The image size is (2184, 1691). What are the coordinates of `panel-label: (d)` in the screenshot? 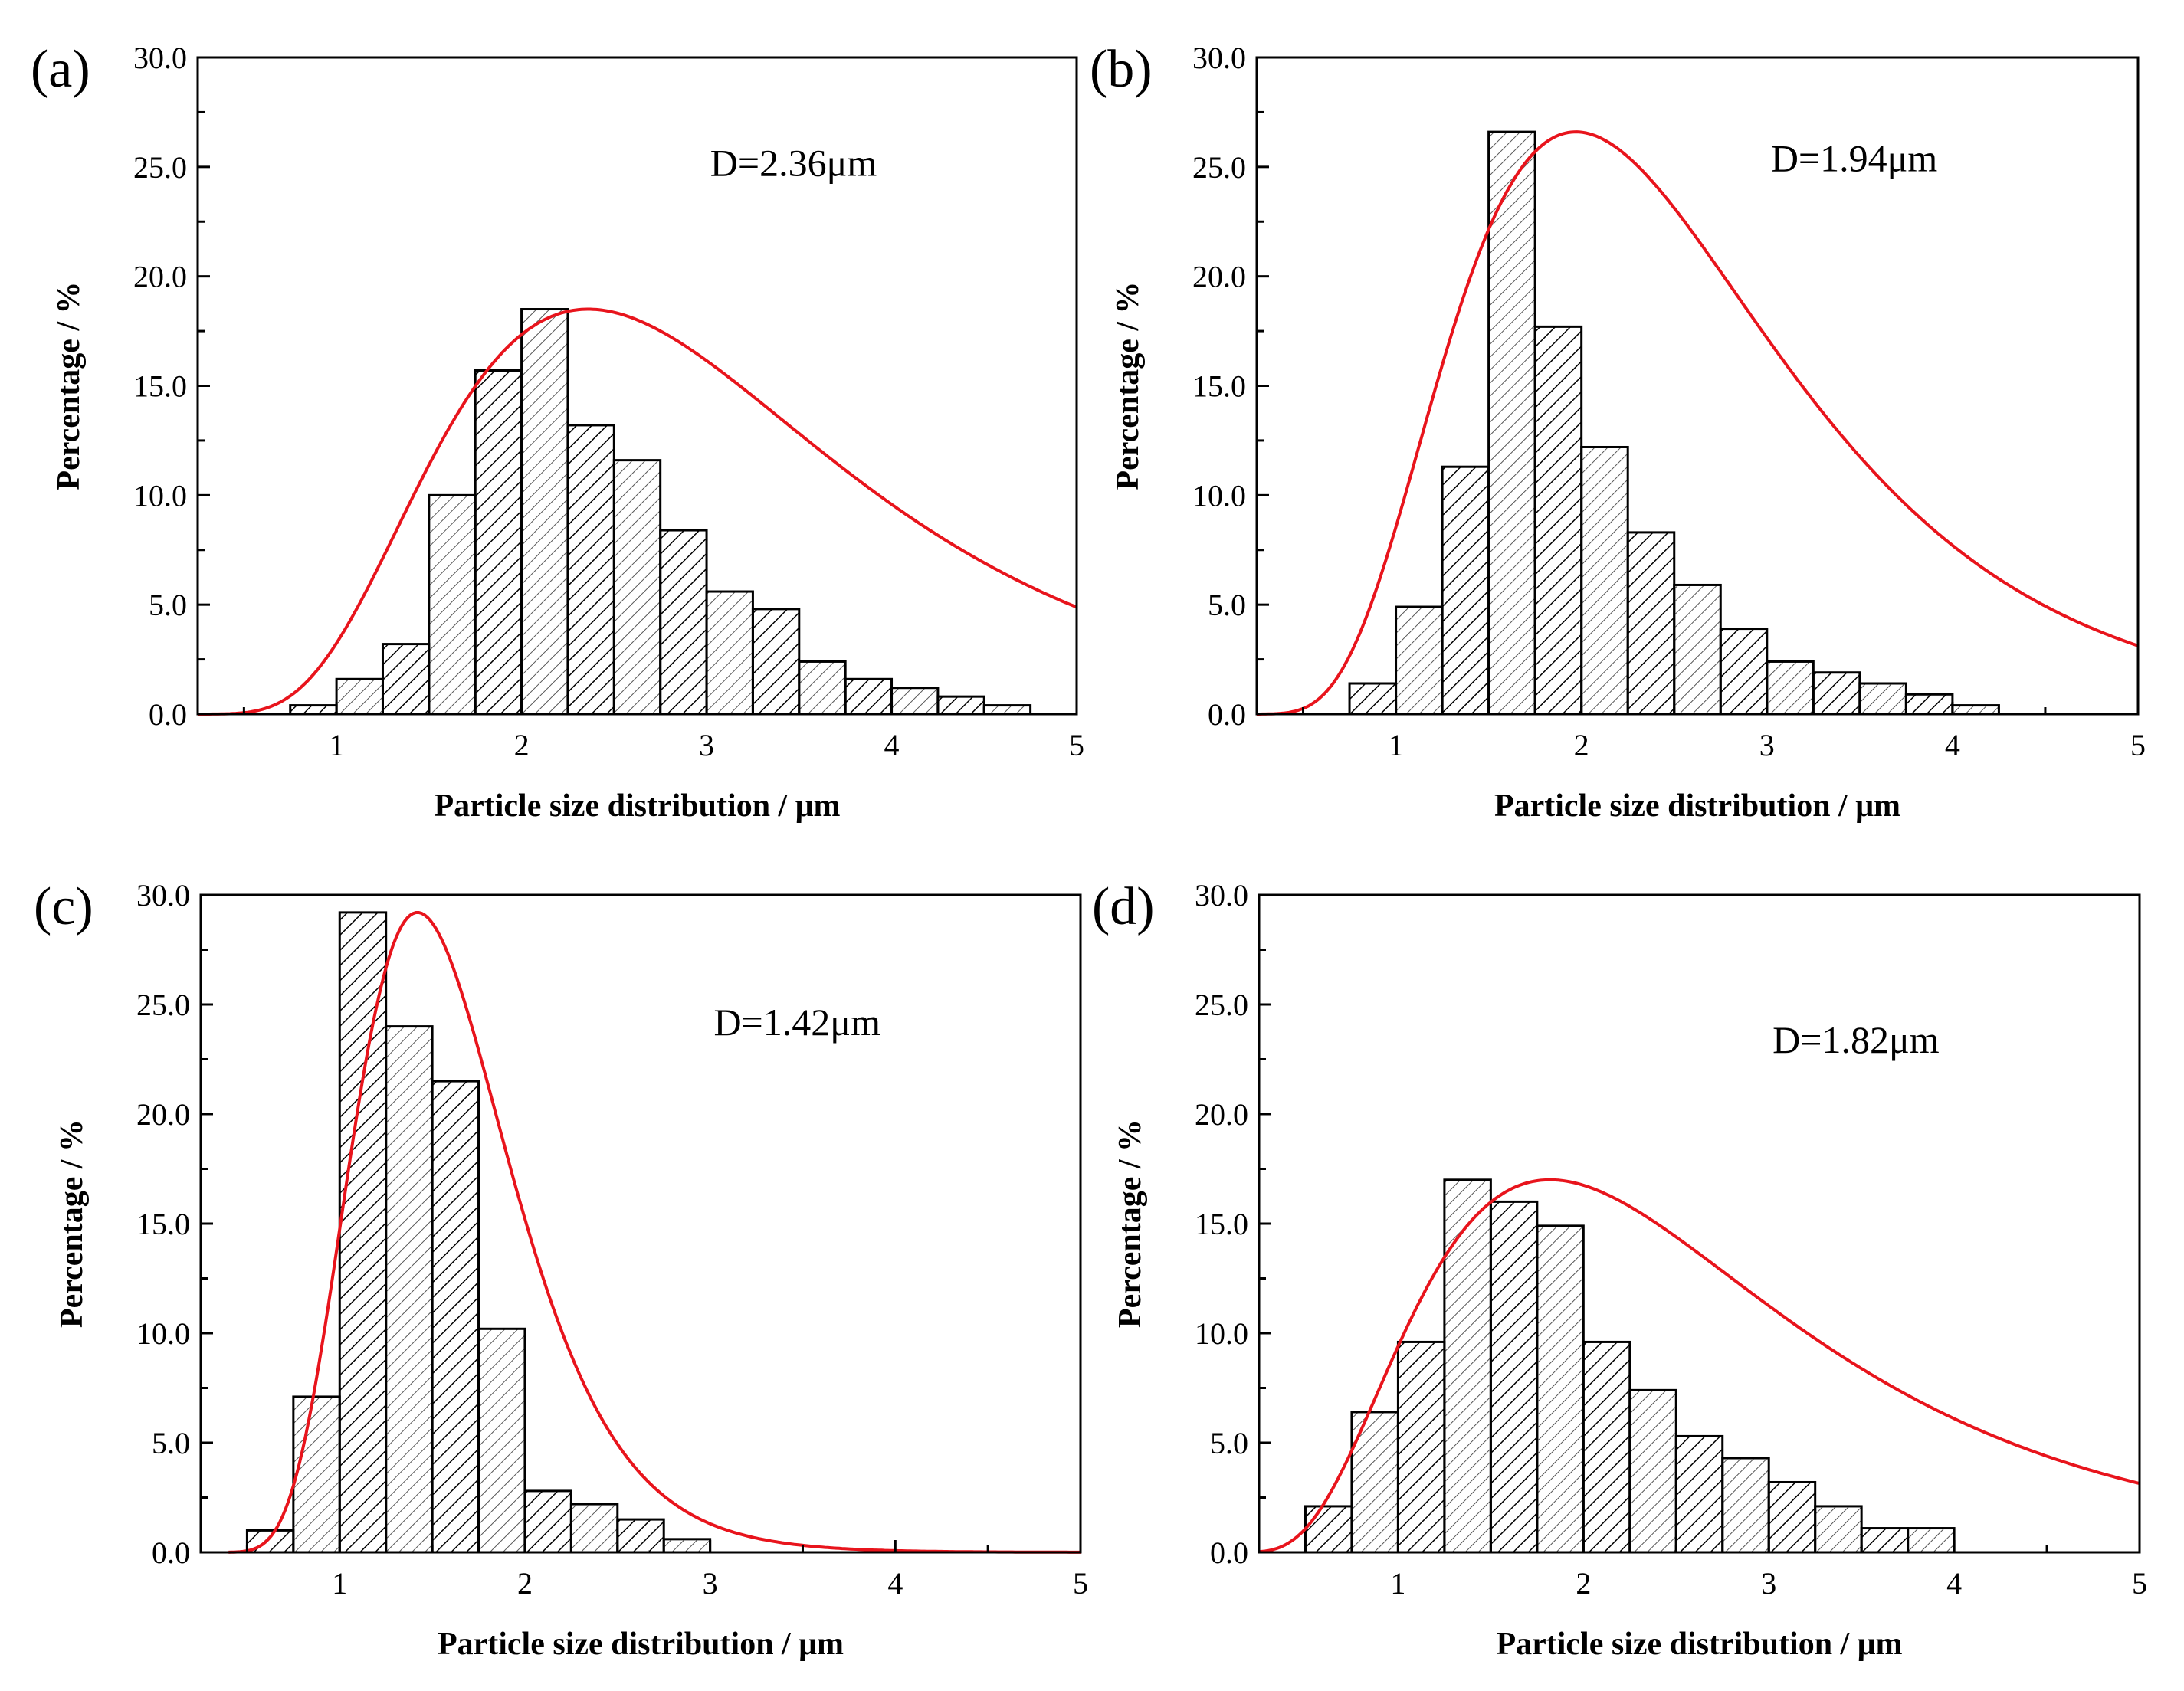 It's located at (1123, 906).